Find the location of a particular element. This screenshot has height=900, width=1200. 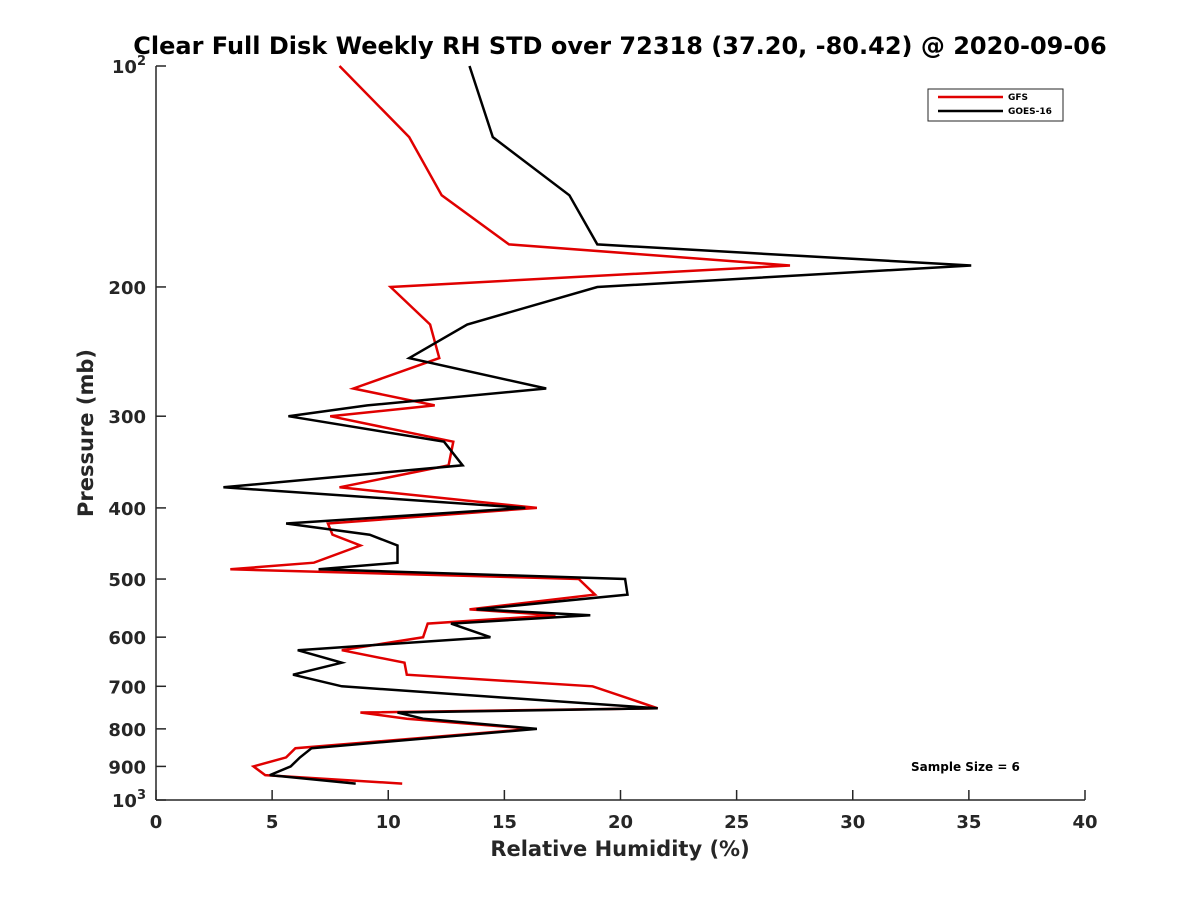

y-tick-label: 500 is located at coordinates (127, 580).